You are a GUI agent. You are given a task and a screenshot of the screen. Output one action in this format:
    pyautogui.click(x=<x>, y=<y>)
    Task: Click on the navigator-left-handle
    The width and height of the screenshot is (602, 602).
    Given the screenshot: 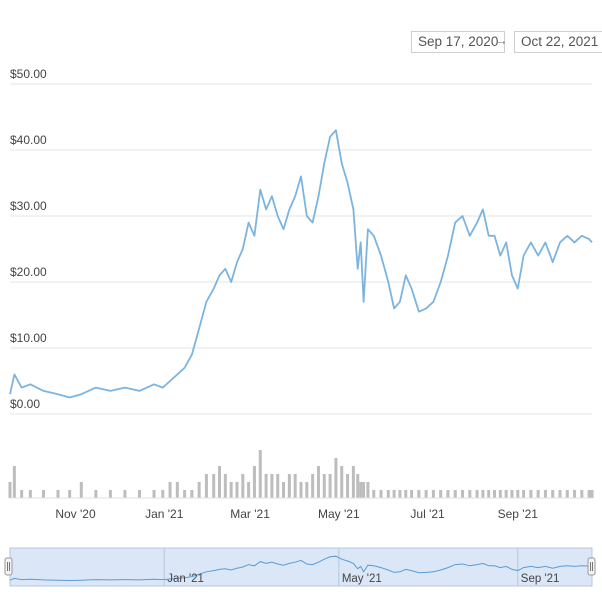 What is the action you would take?
    pyautogui.click(x=8, y=566)
    